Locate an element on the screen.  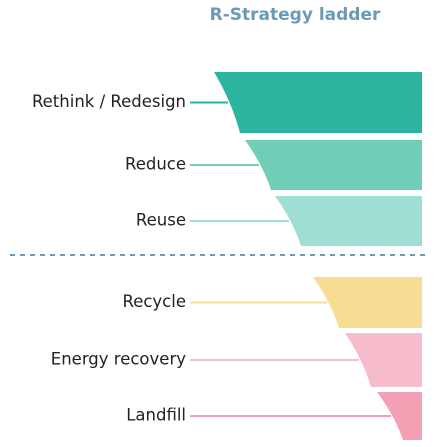
step-label: Reuse is located at coordinates (161, 220).